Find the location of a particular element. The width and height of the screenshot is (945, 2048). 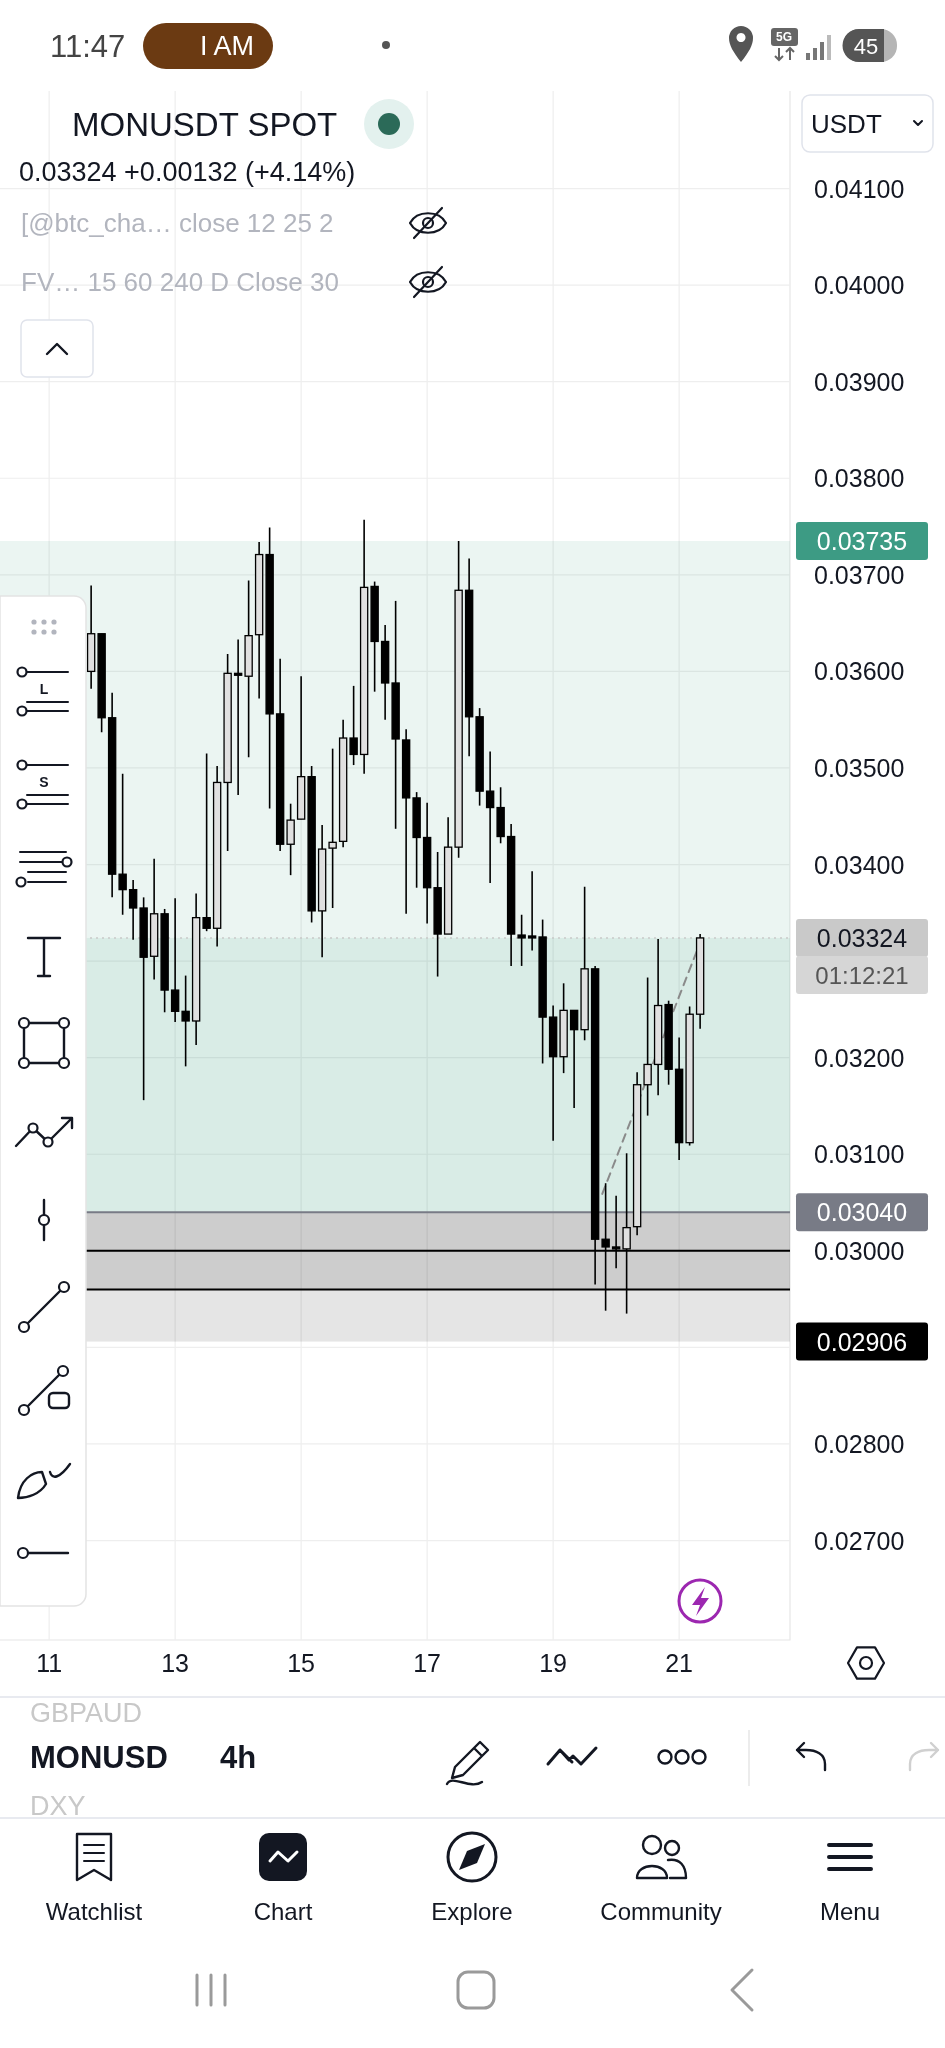

y-tick-label: 0.03100 is located at coordinates (859, 1154).